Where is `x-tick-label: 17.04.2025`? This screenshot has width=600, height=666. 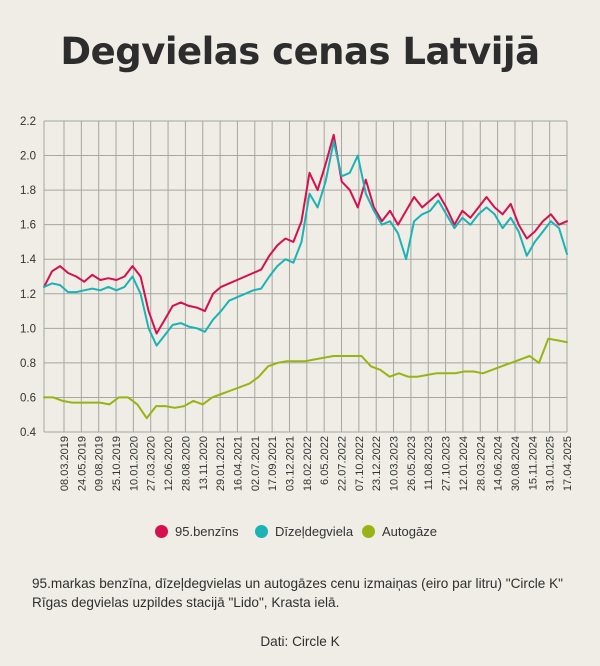
x-tick-label: 17.04.2025 is located at coordinates (568, 463).